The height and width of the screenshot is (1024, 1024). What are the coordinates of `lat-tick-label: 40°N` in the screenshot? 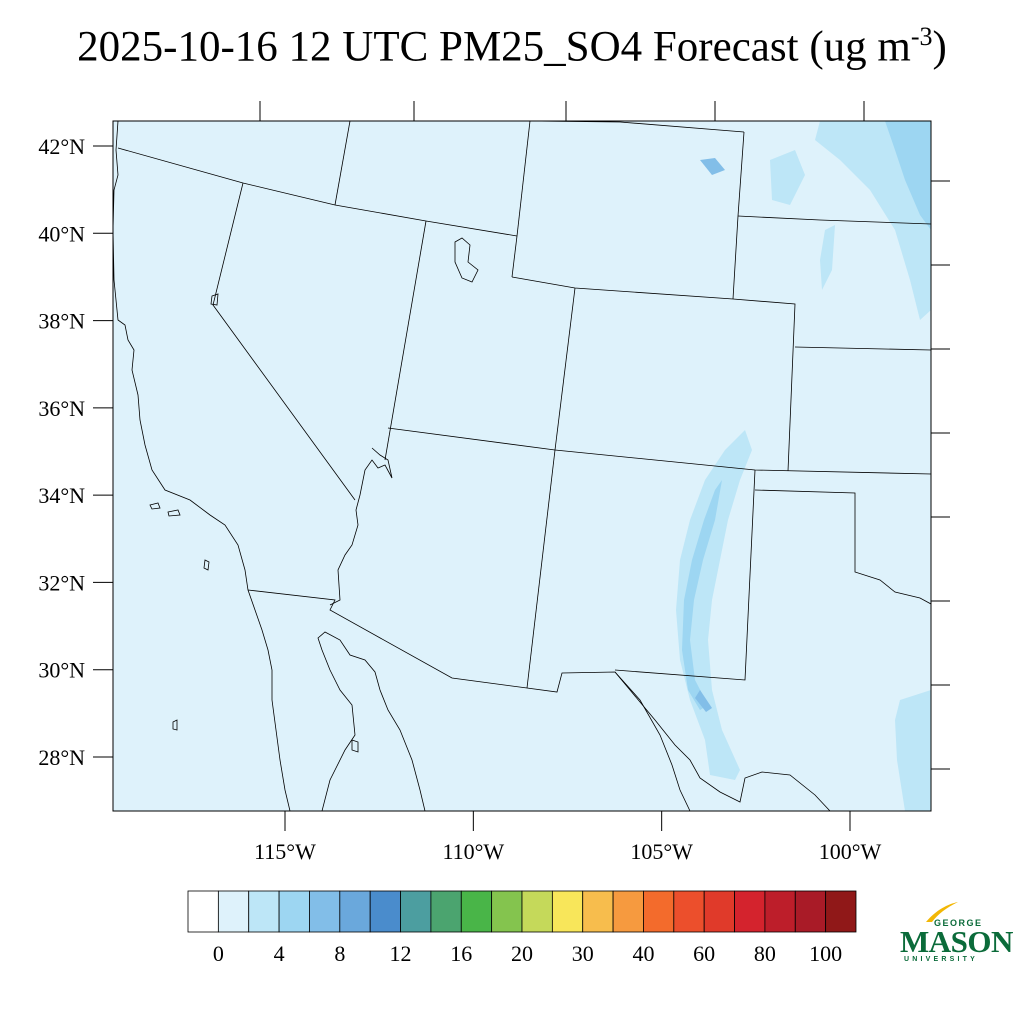 It's located at (61, 233).